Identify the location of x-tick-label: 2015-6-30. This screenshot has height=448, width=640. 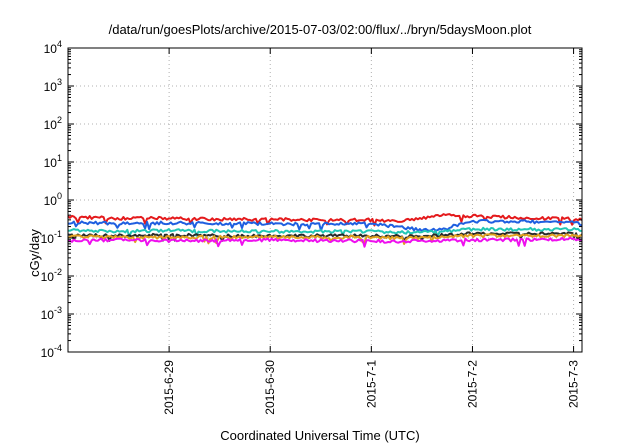
(270, 387).